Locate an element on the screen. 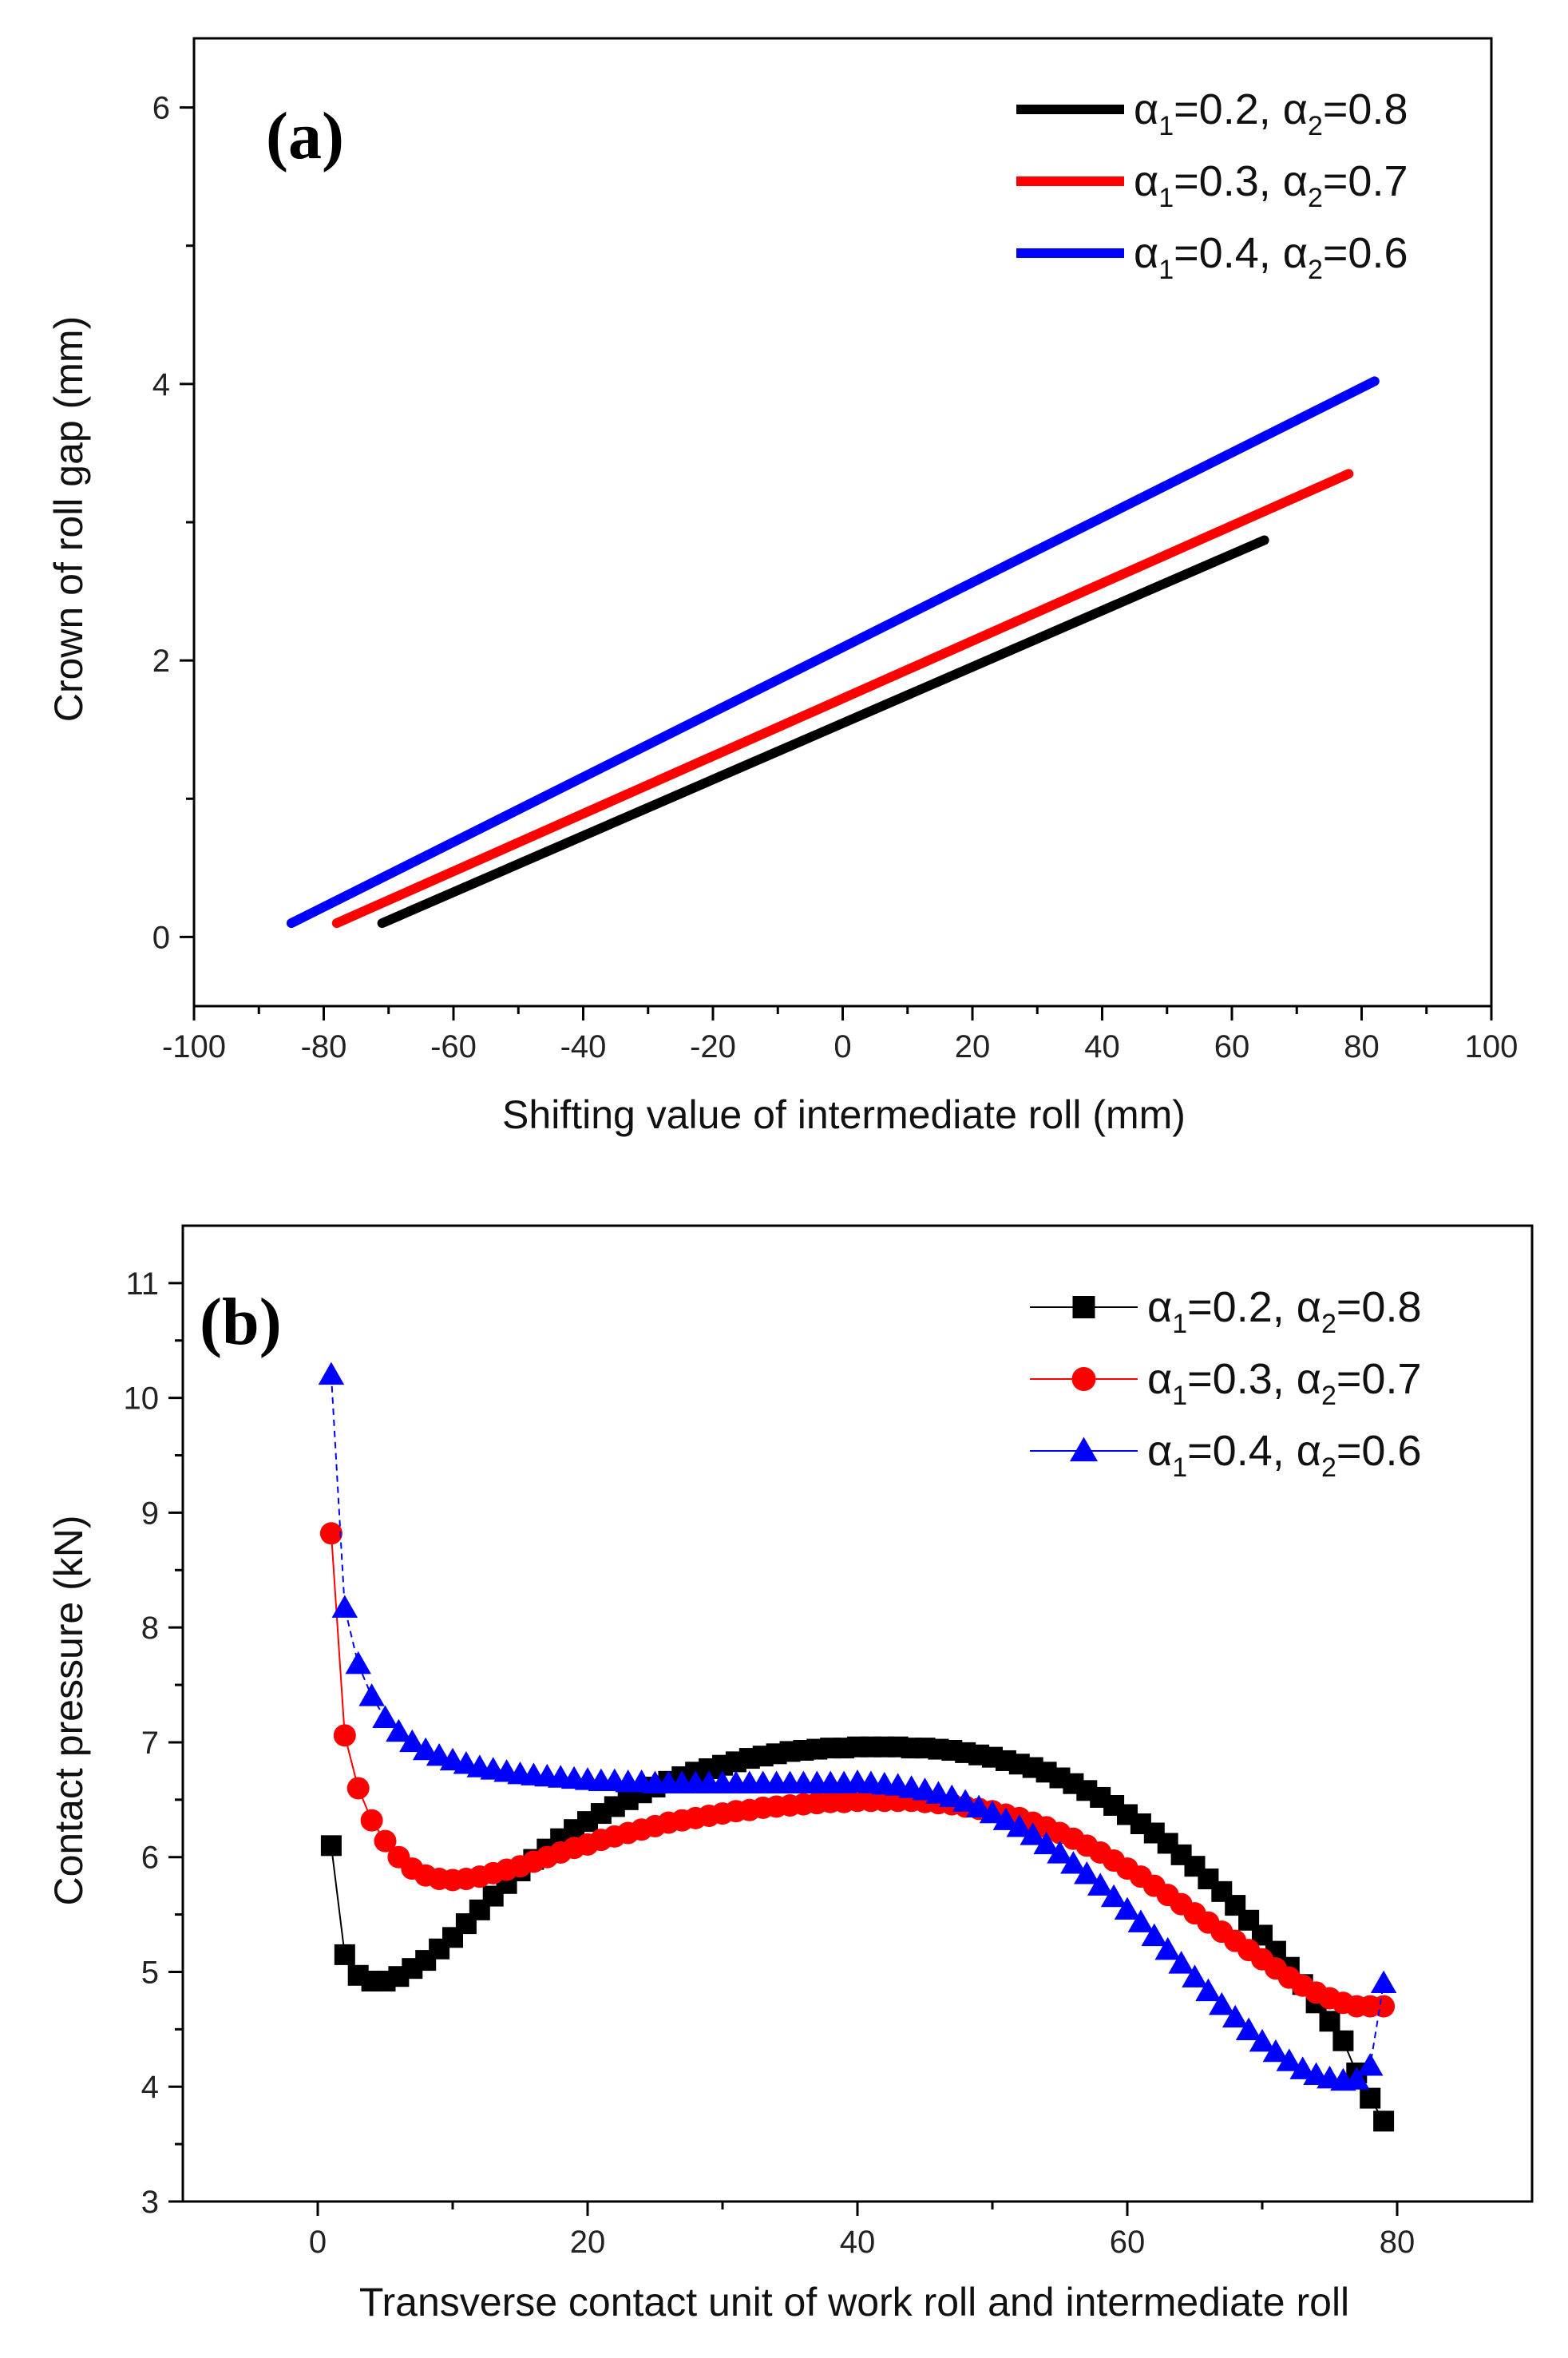 This screenshot has width=1568, height=2358. legend-entry-2: α1=0.3, α2=0.7 is located at coordinates (1271, 185).